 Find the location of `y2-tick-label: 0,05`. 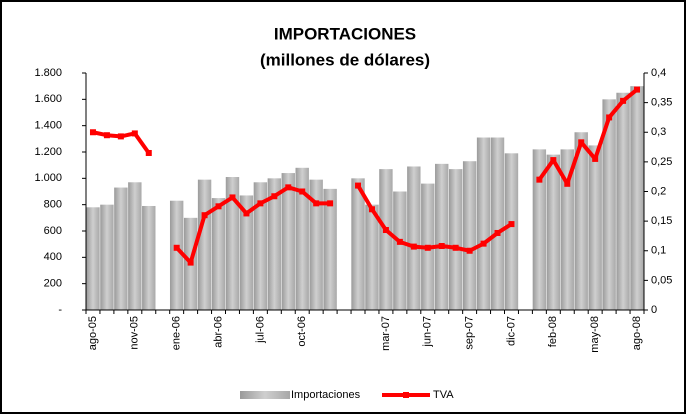

y2-tick-label: 0,05 is located at coordinates (661, 280).